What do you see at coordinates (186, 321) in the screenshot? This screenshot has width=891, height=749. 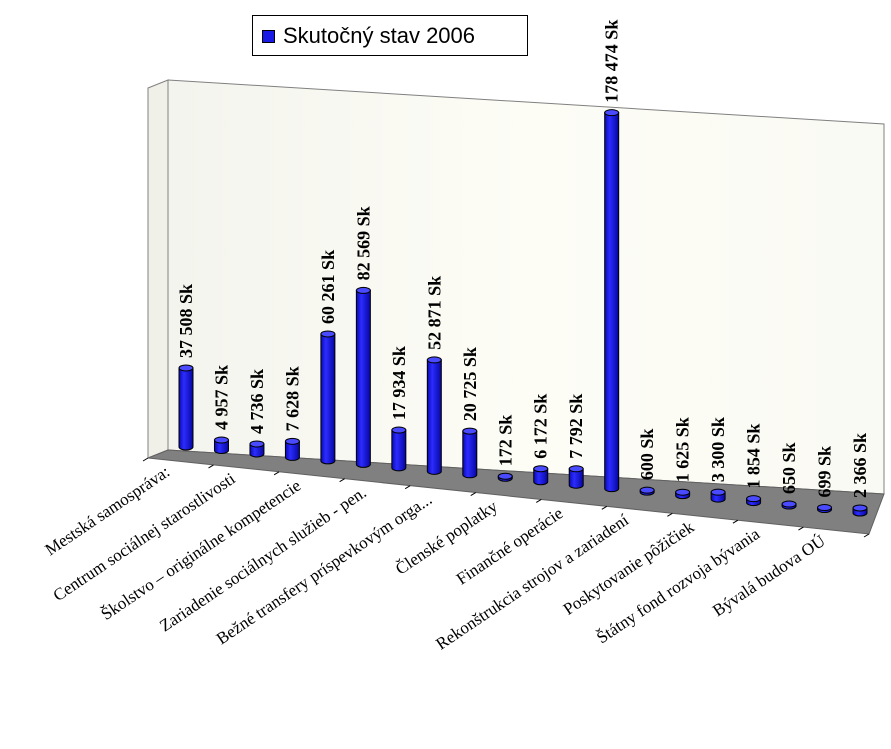 I see `value-label-0: 37 508 Sk` at bounding box center [186, 321].